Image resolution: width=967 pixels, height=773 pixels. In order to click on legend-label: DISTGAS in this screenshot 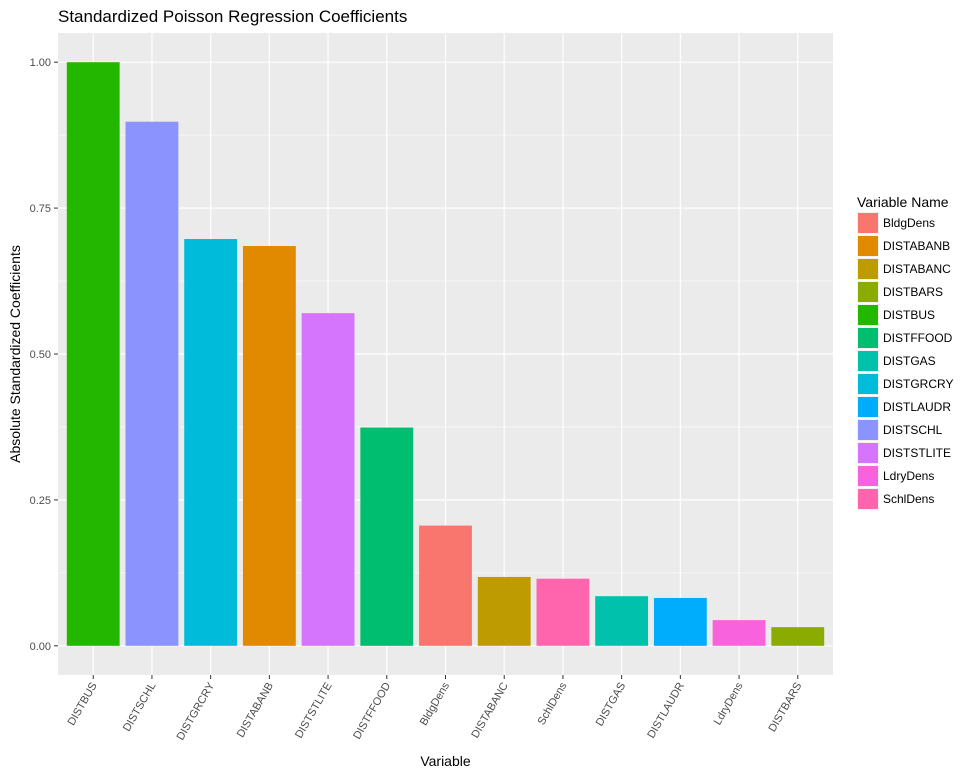, I will do `click(909, 361)`.